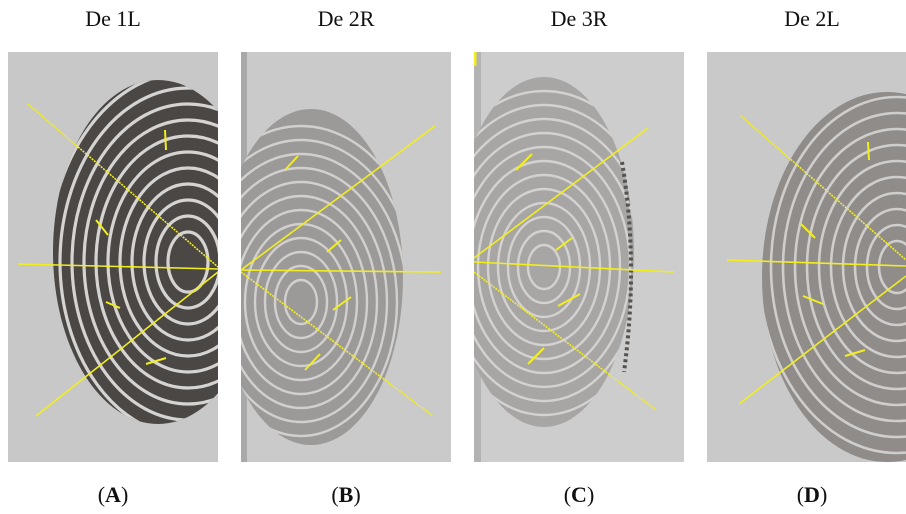 This screenshot has height=514, width=906. Describe the element at coordinates (113, 18) in the screenshot. I see `panel-a-title: De 1L` at that location.